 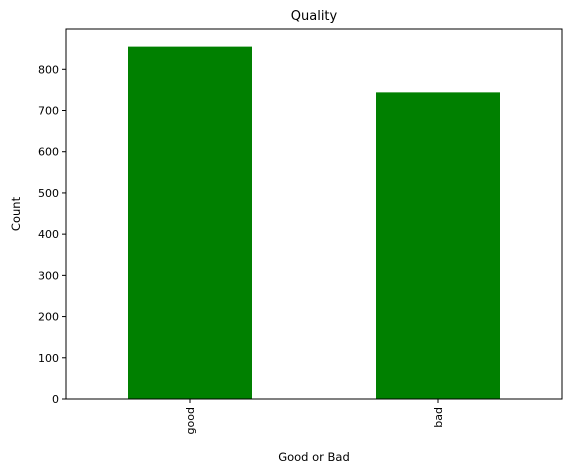 What do you see at coordinates (48, 275) in the screenshot?
I see `y-tick-label: 300` at bounding box center [48, 275].